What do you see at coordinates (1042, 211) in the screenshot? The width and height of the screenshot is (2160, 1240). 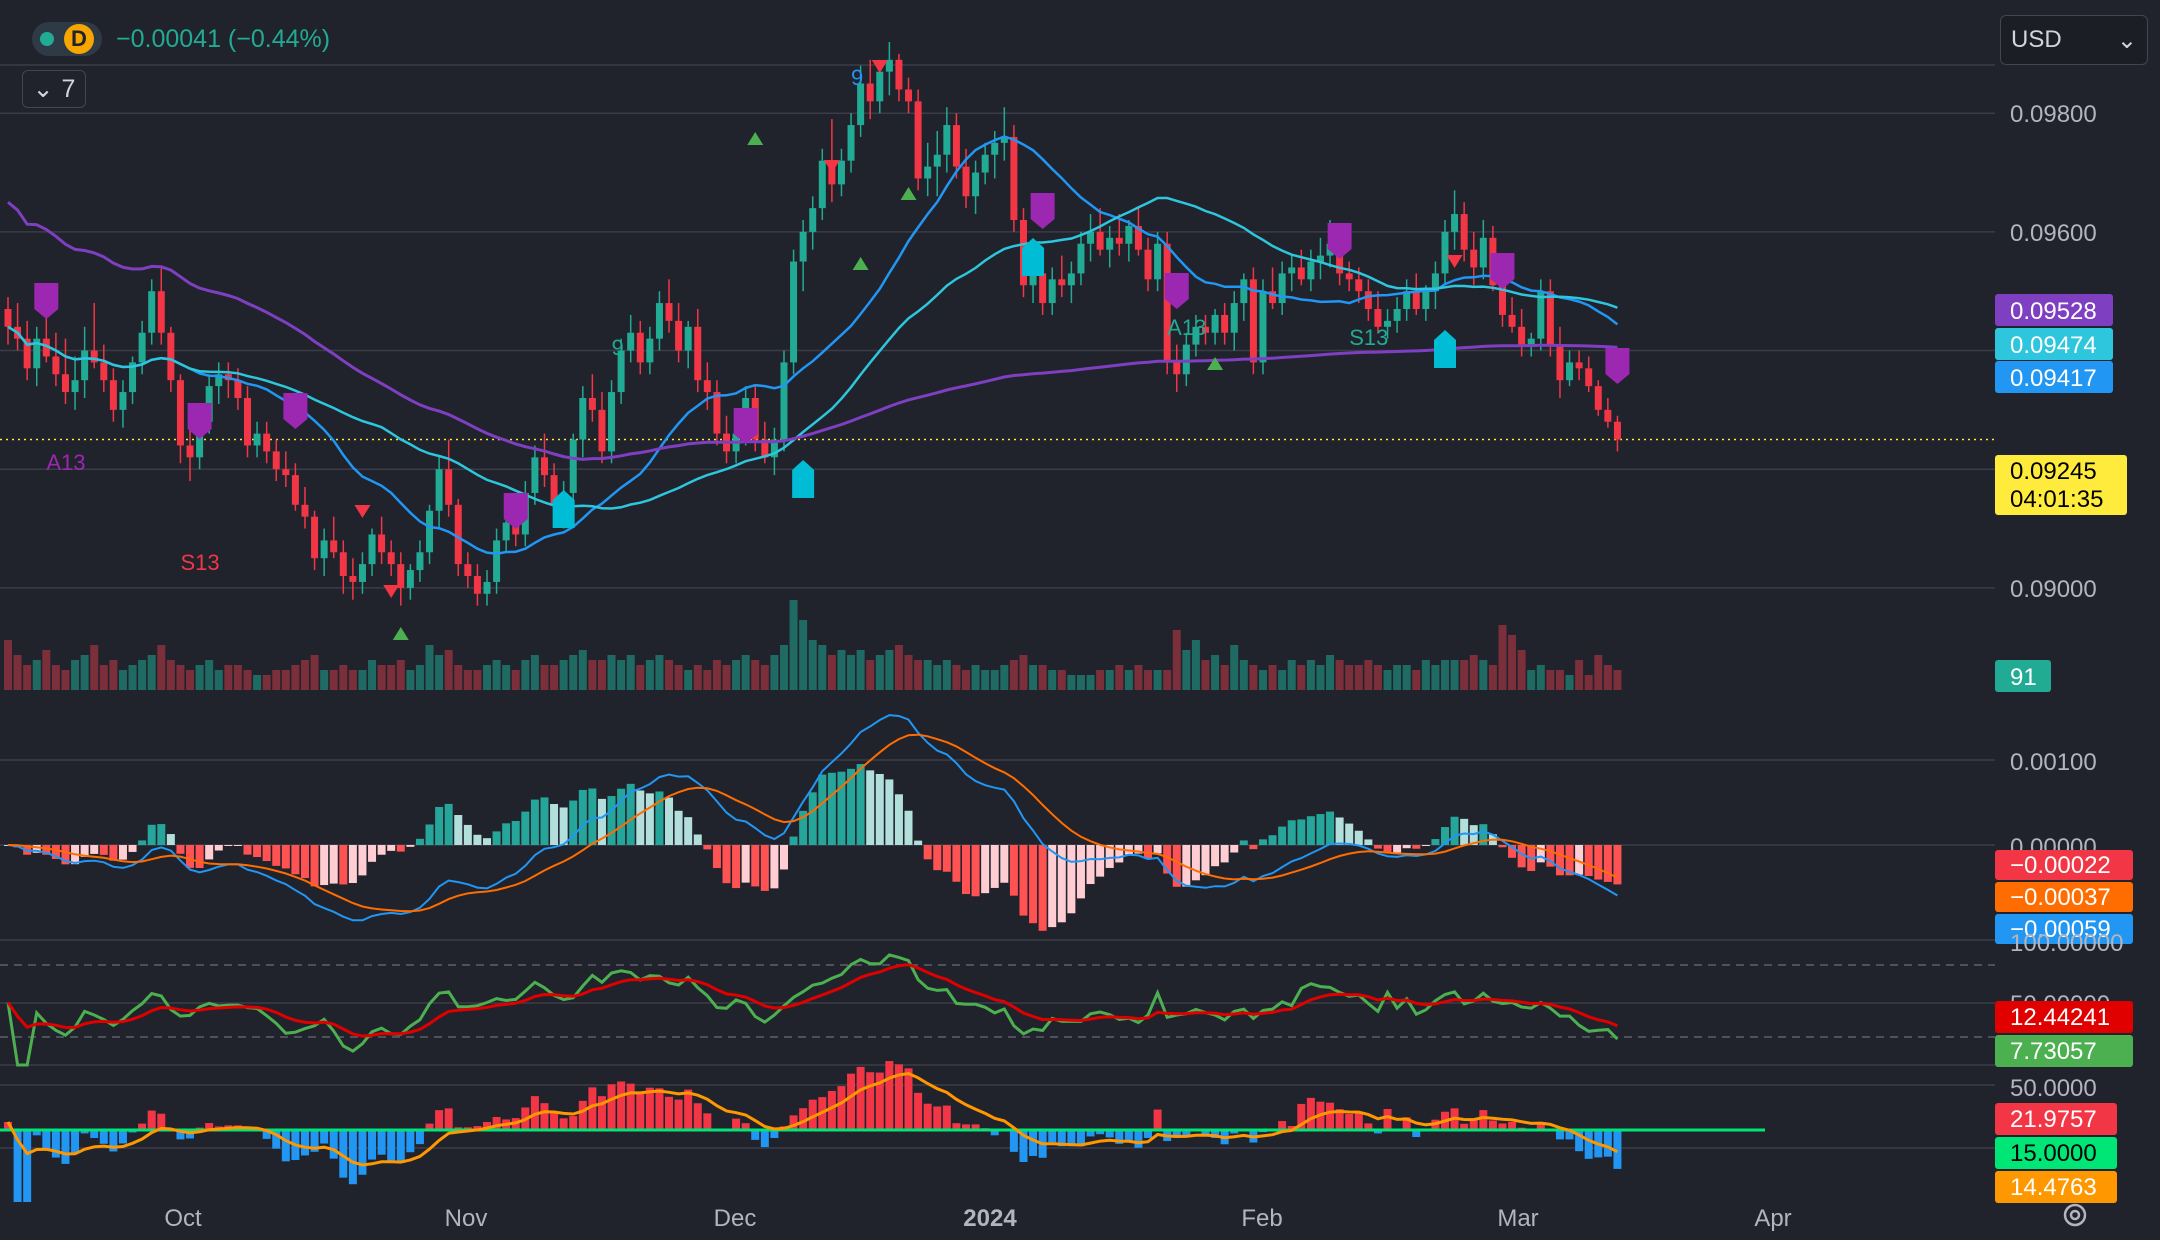 I see `signal-flag-marker` at bounding box center [1042, 211].